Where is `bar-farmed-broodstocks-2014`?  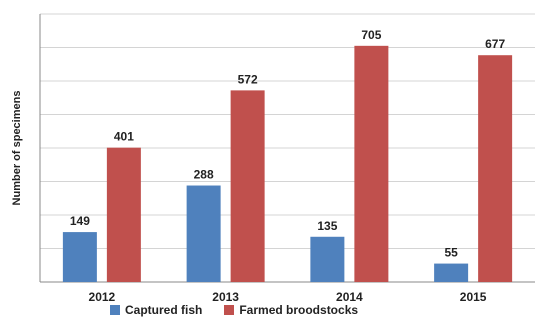
bar-farmed-broodstocks-2014 is located at coordinates (371, 164).